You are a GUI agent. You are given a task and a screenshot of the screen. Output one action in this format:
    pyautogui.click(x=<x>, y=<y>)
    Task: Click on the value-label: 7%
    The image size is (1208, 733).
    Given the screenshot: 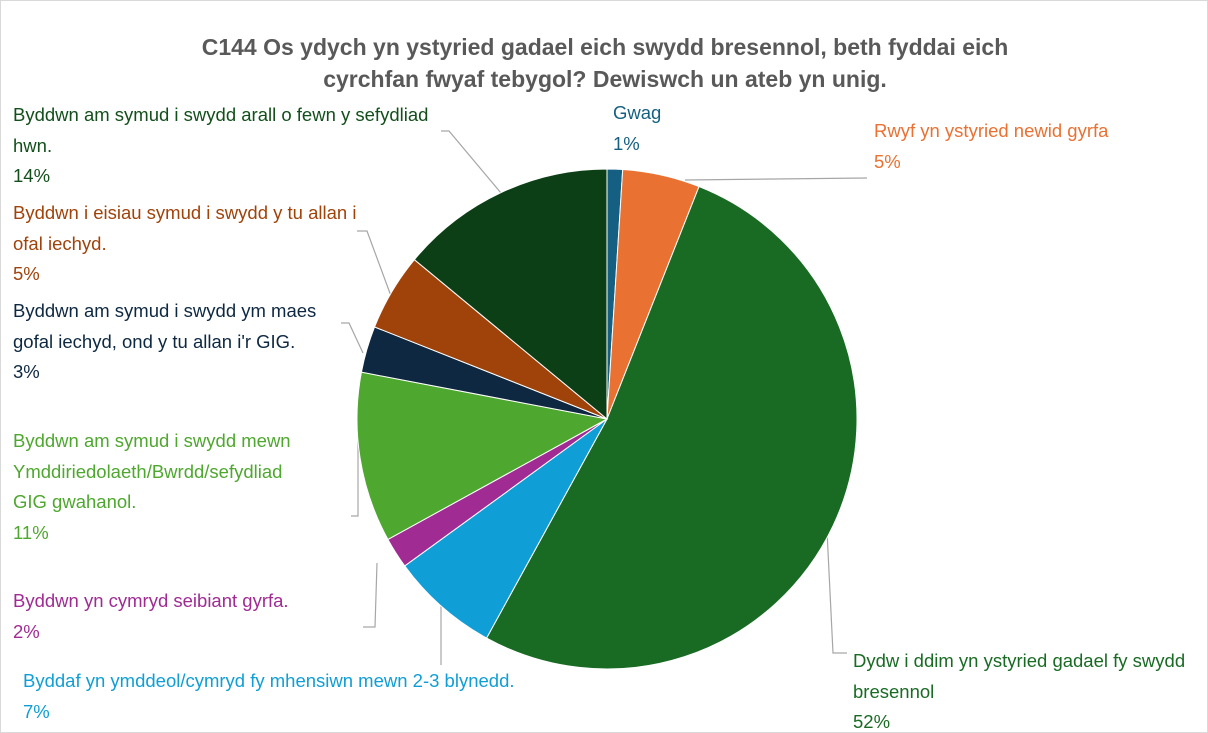 What is the action you would take?
    pyautogui.click(x=36, y=711)
    